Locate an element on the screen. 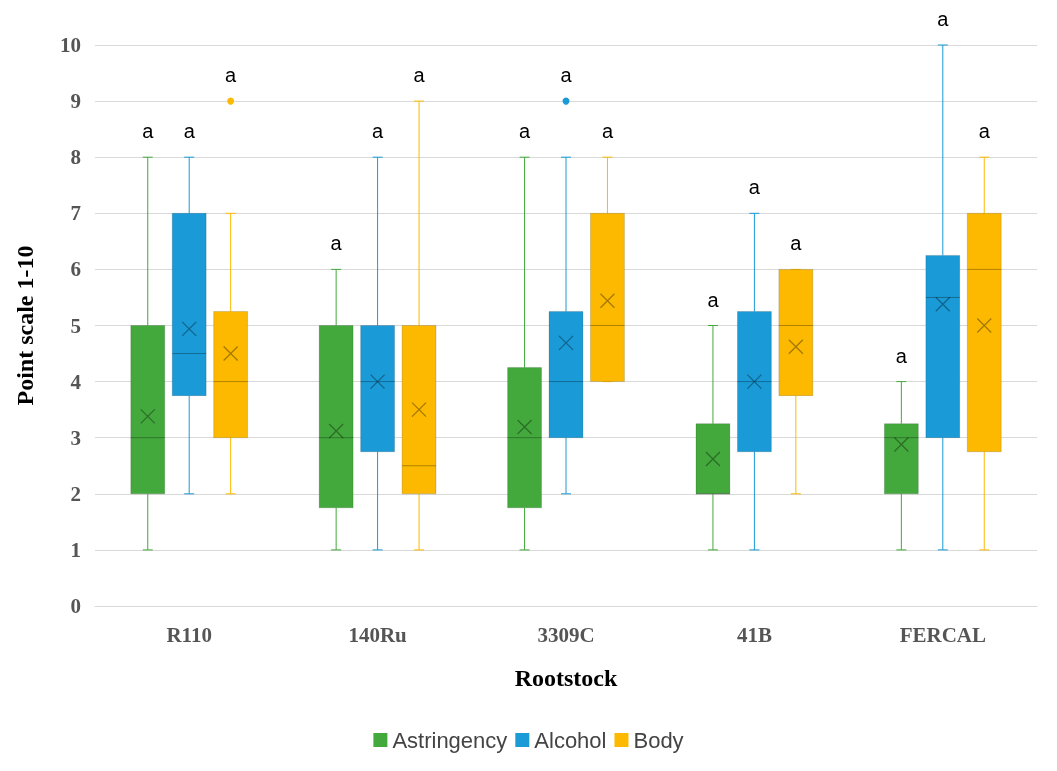 The height and width of the screenshot is (771, 1057). legend-label: Astringency is located at coordinates (450, 740).